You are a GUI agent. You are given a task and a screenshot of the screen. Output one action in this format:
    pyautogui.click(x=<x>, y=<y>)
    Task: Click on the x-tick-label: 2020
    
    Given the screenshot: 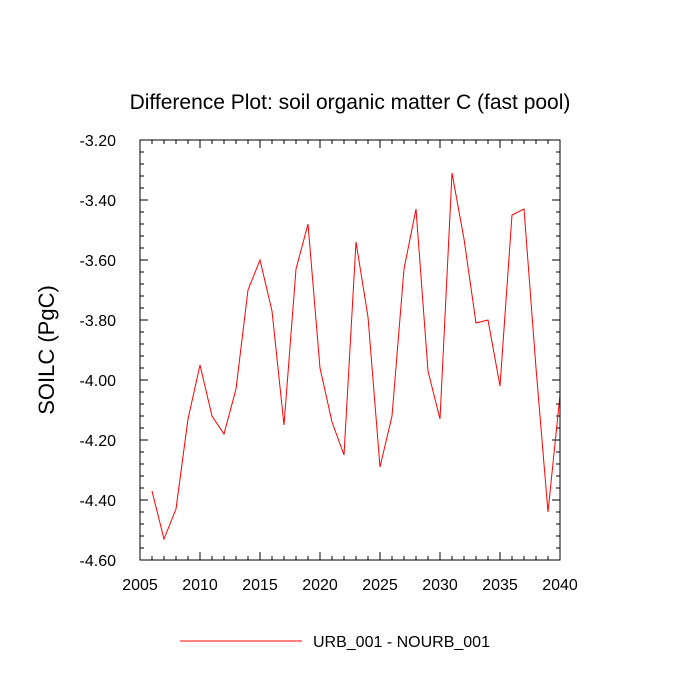 What is the action you would take?
    pyautogui.click(x=320, y=585)
    